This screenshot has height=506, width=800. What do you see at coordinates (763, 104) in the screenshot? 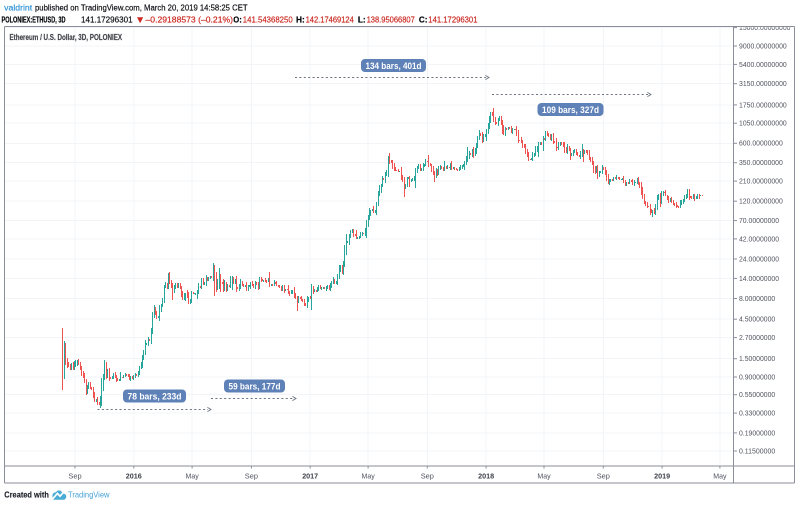
I see `svg-text: 1750.00000000` at bounding box center [763, 104].